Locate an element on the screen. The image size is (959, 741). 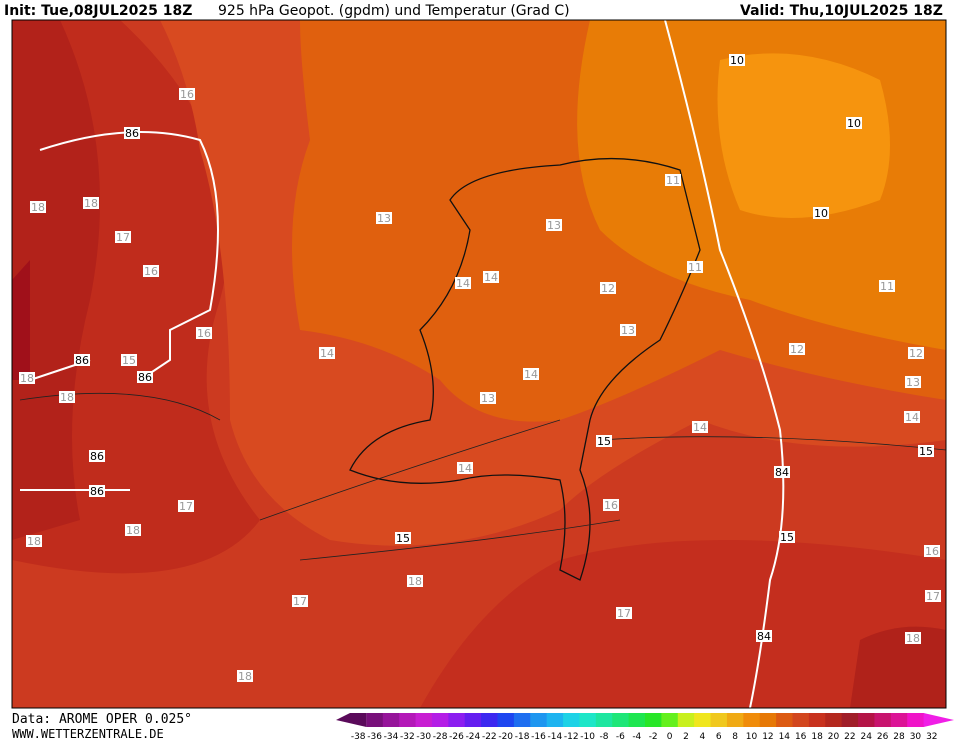
colorbar-tick-label: 30 is located at coordinates (916, 736).